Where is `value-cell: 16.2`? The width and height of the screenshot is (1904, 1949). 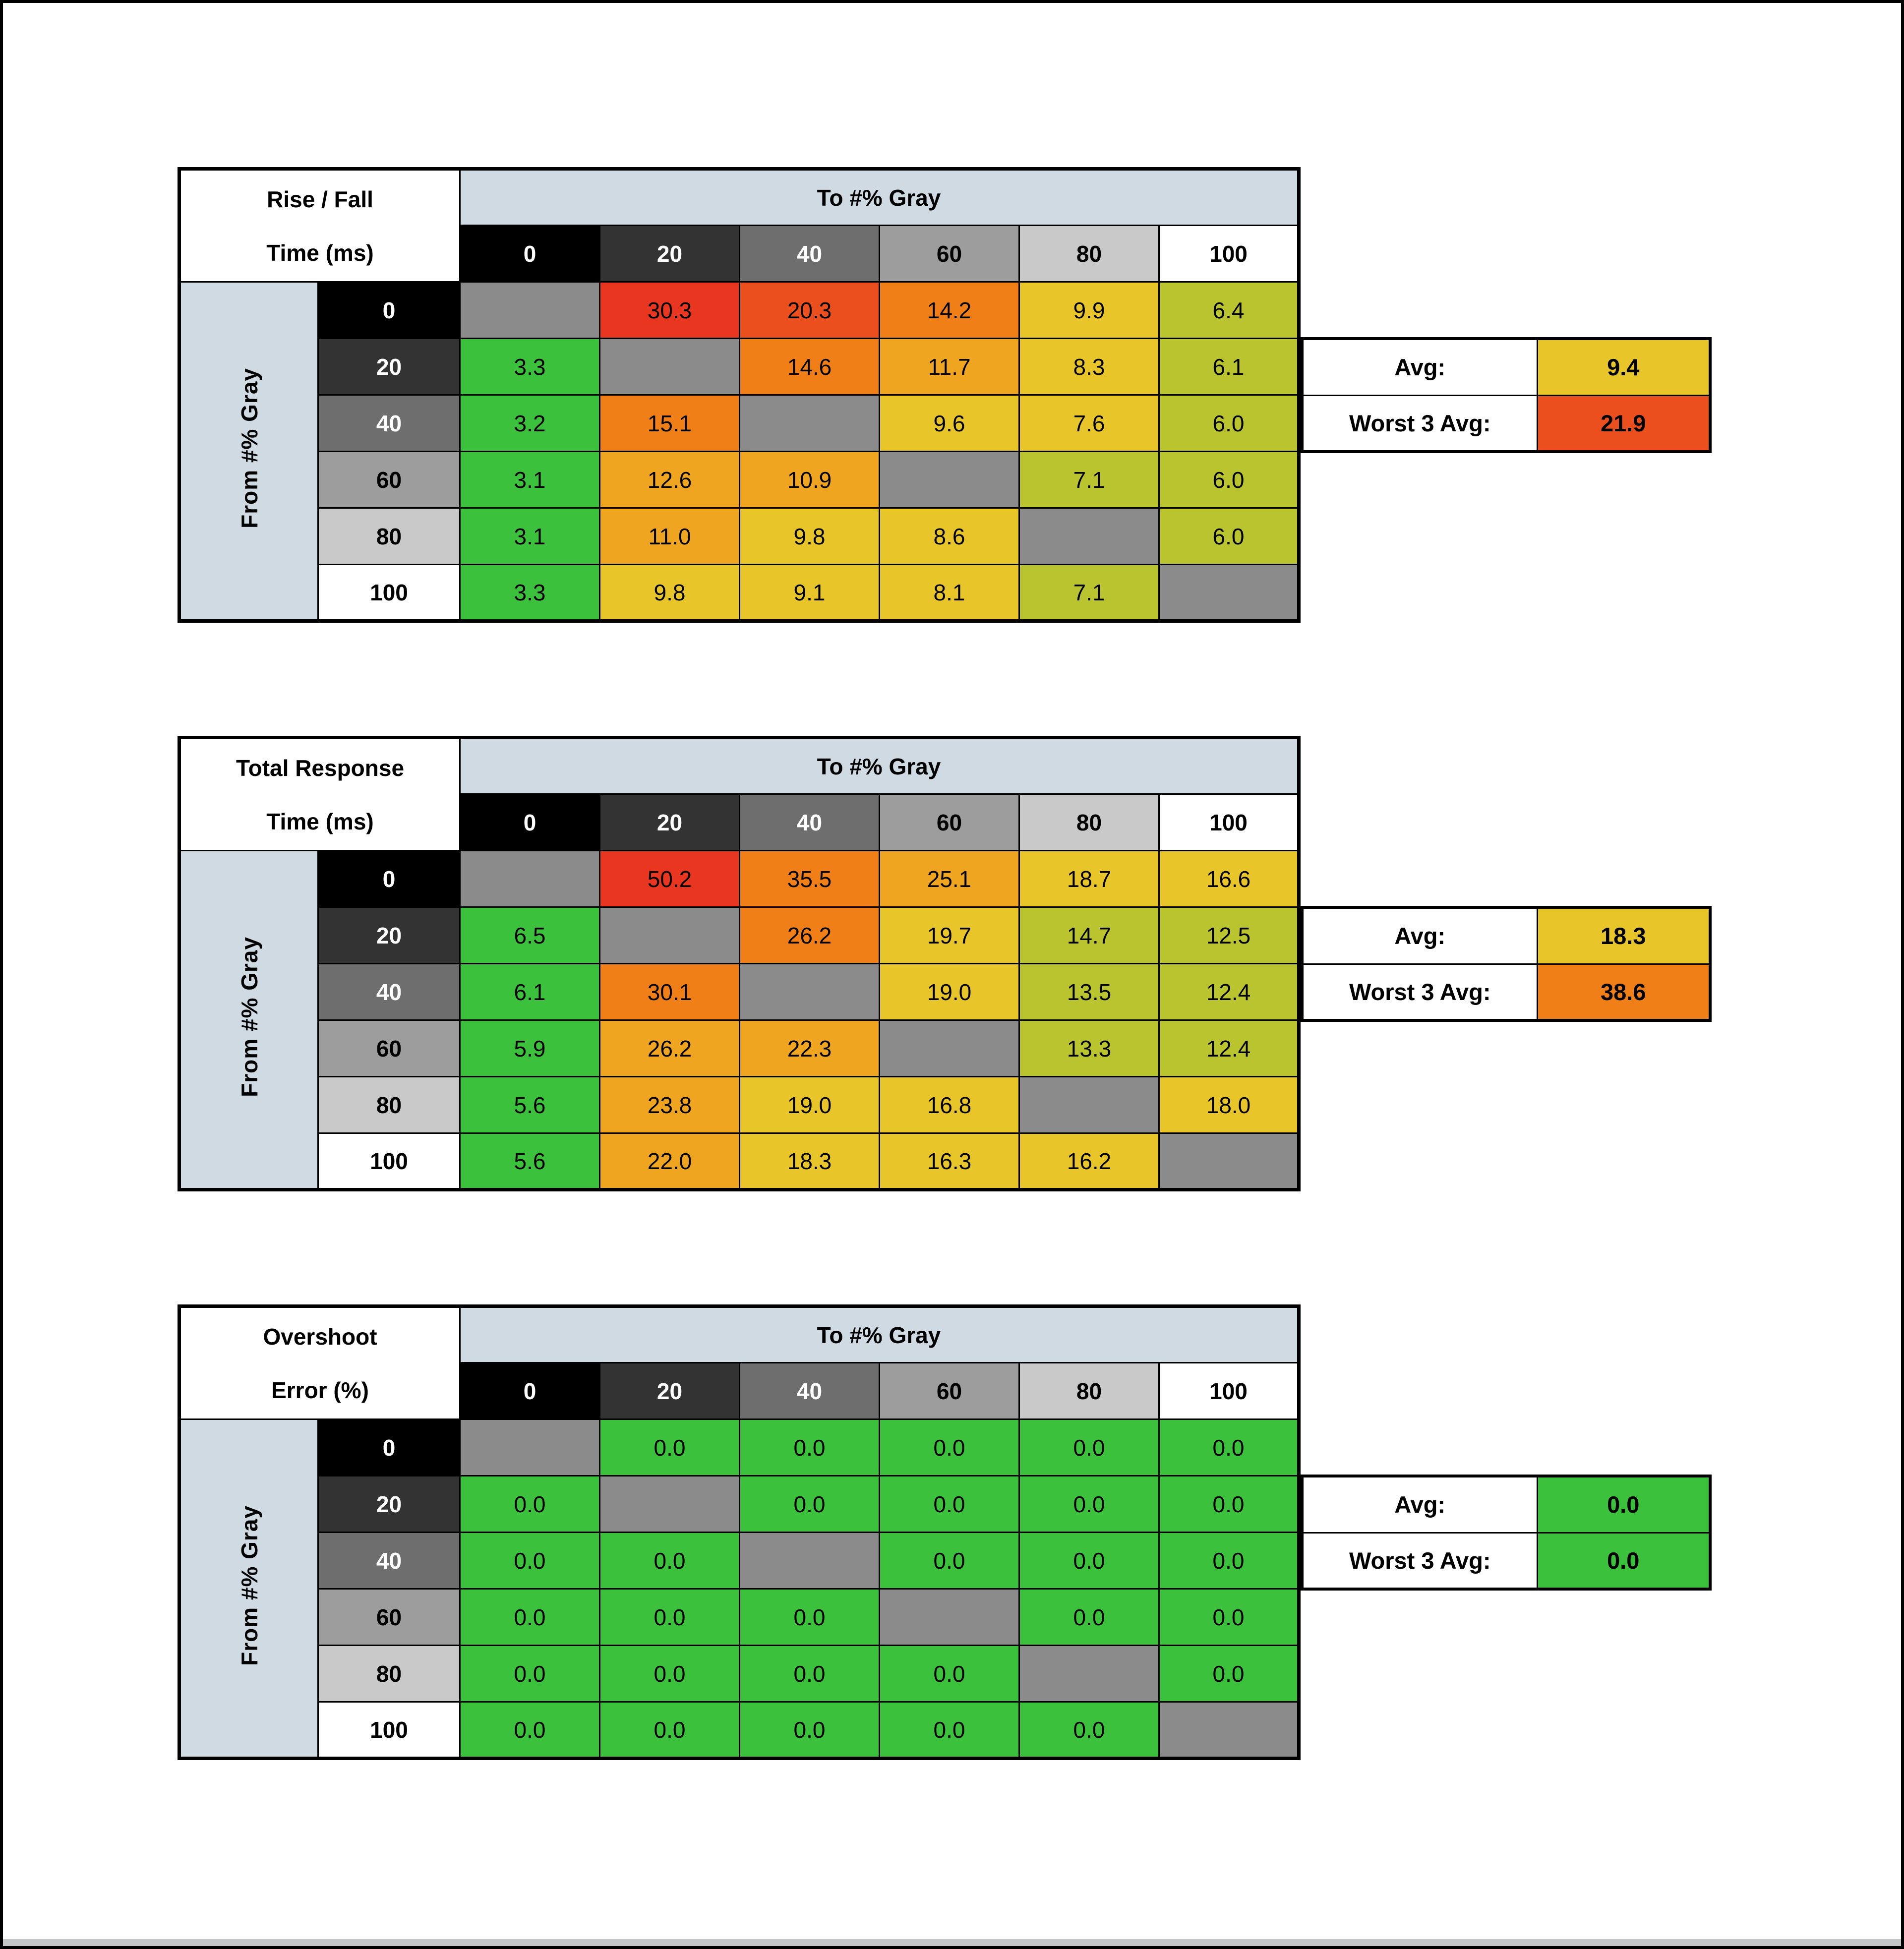 value-cell: 16.2 is located at coordinates (1089, 1161).